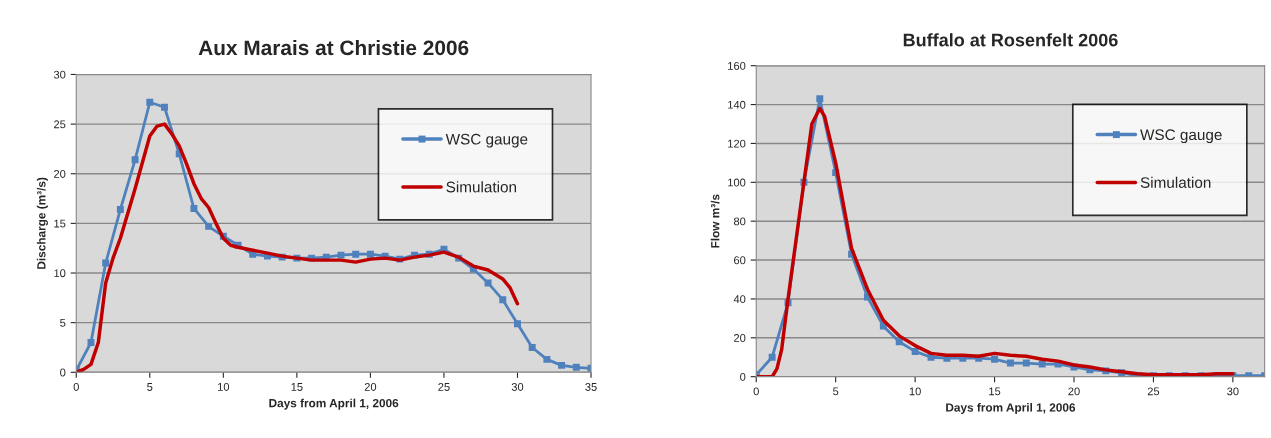 The image size is (1271, 438). Describe the element at coordinates (715, 221) in the screenshot. I see `y-axis-title: Flow m³/s` at that location.